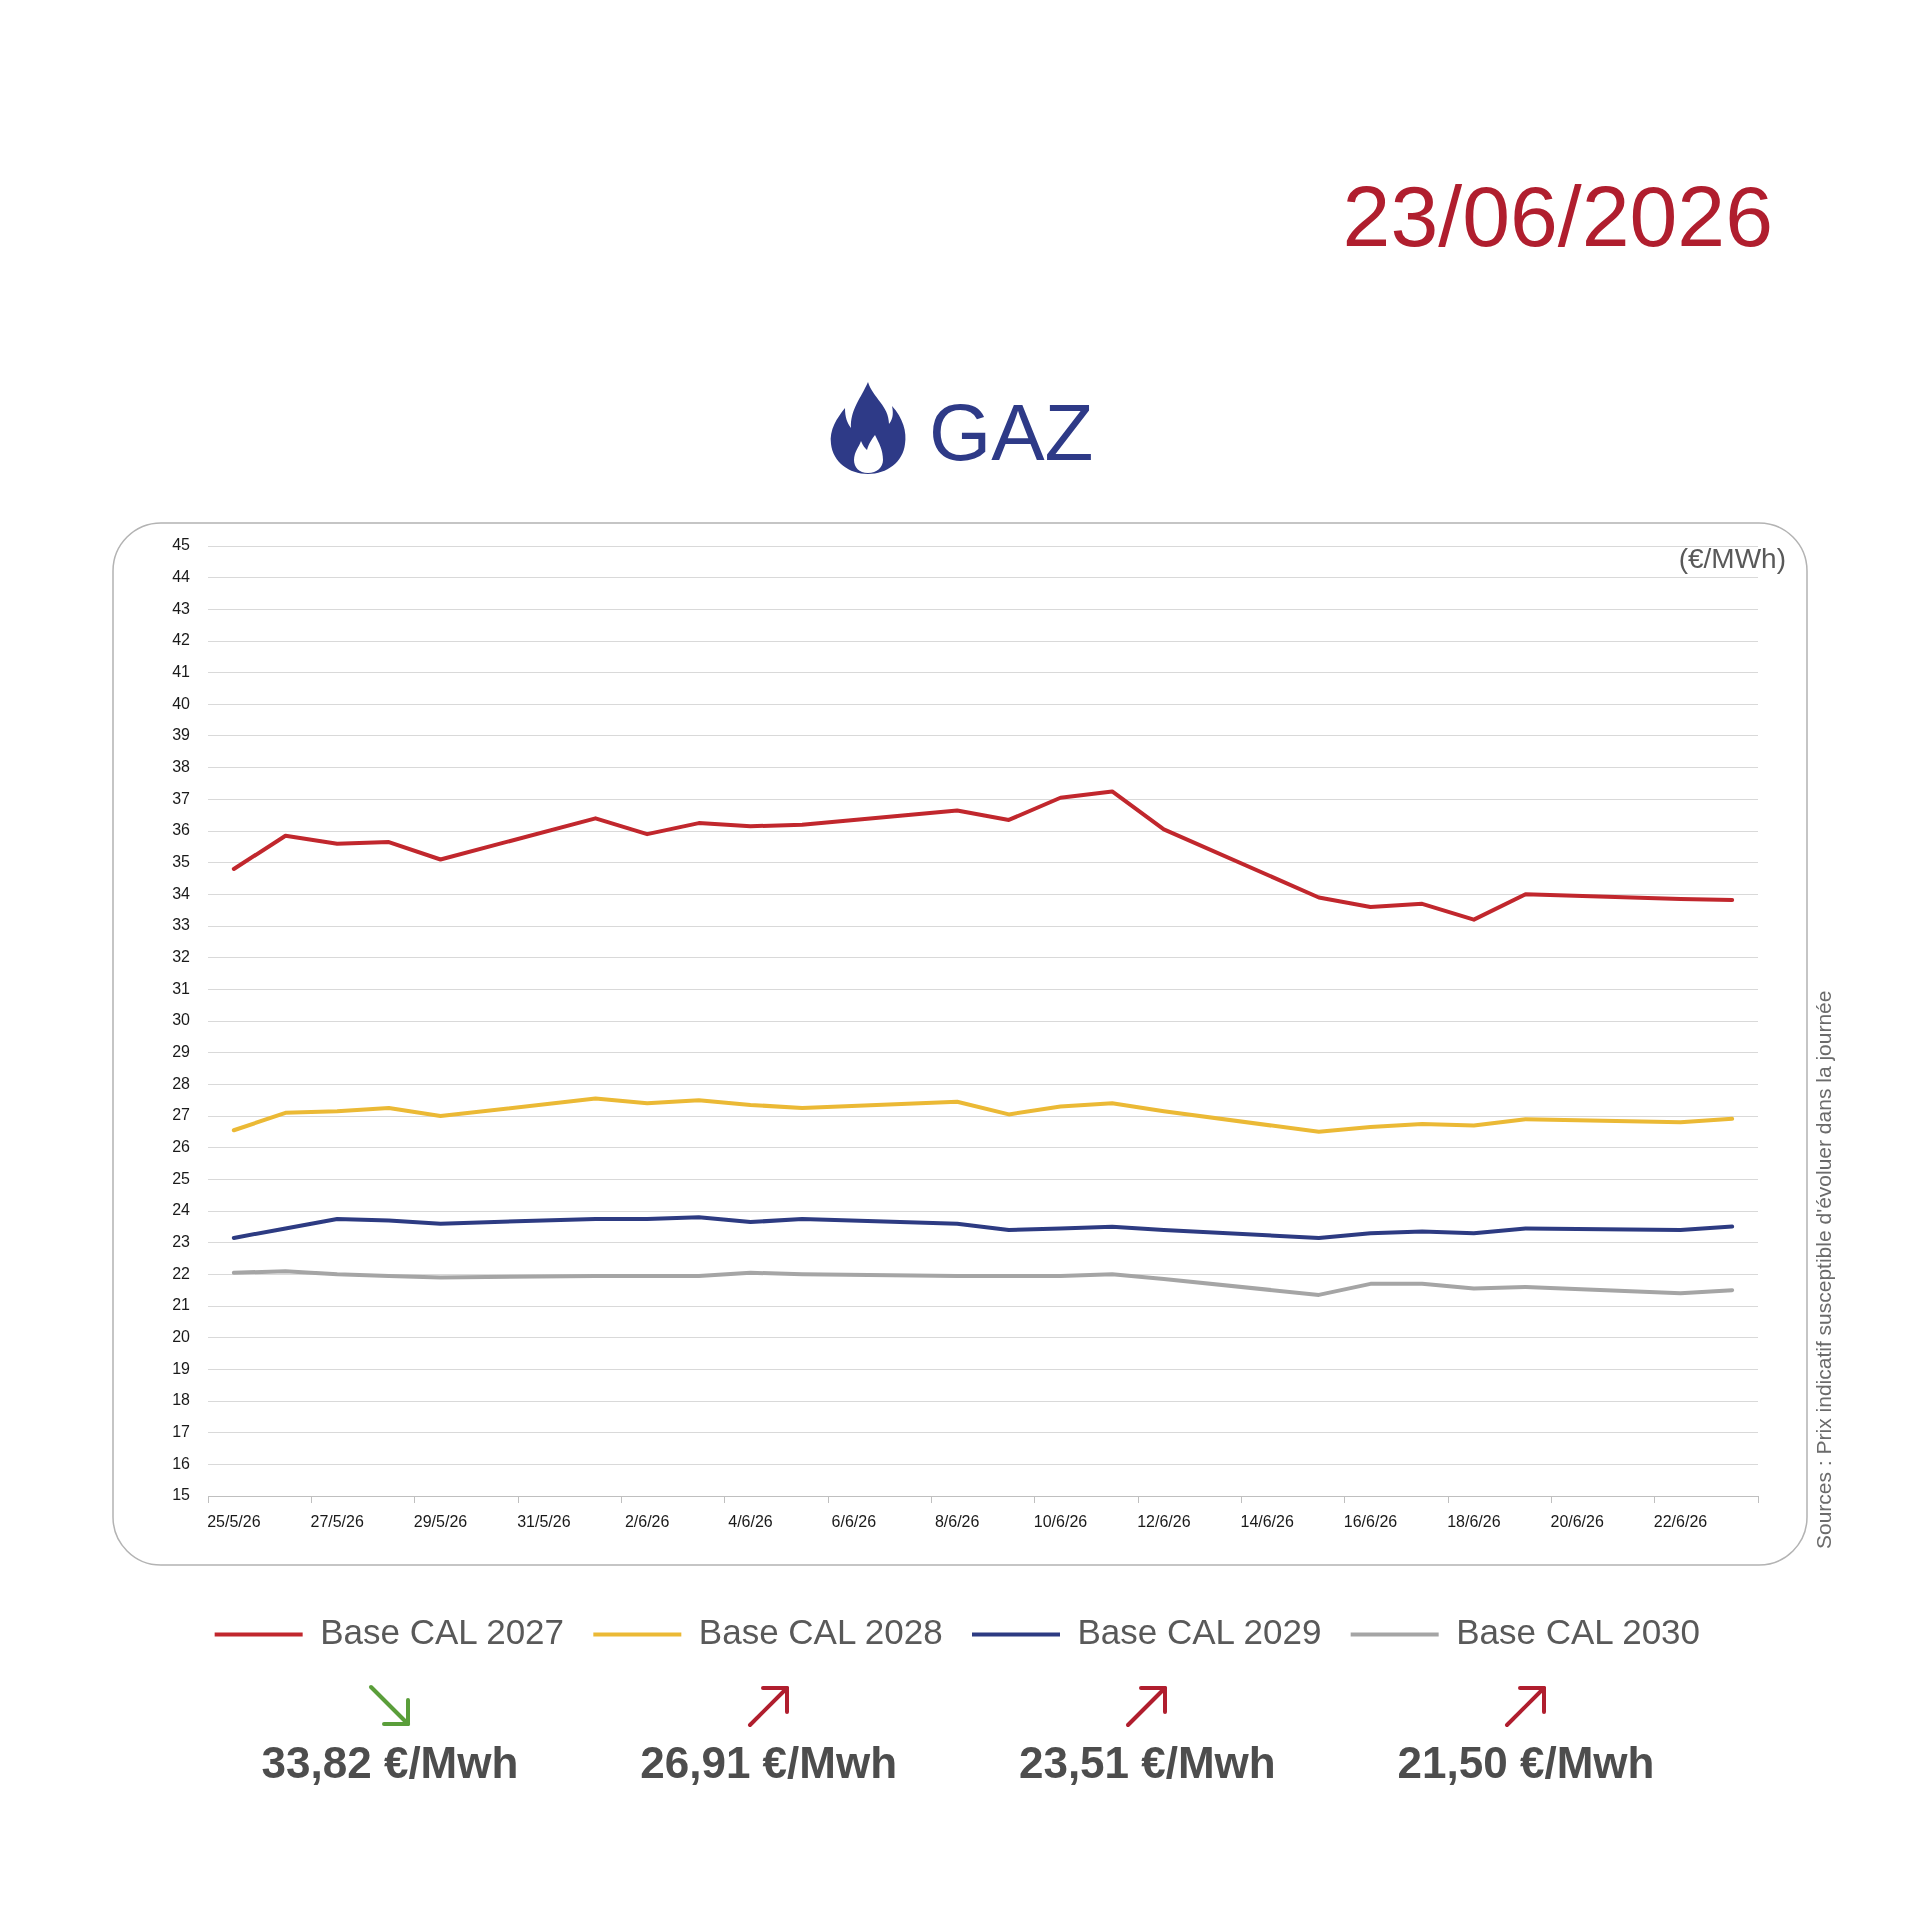  Describe the element at coordinates (1732, 558) in the screenshot. I see `y-axis-title: (€/MWh)` at that location.